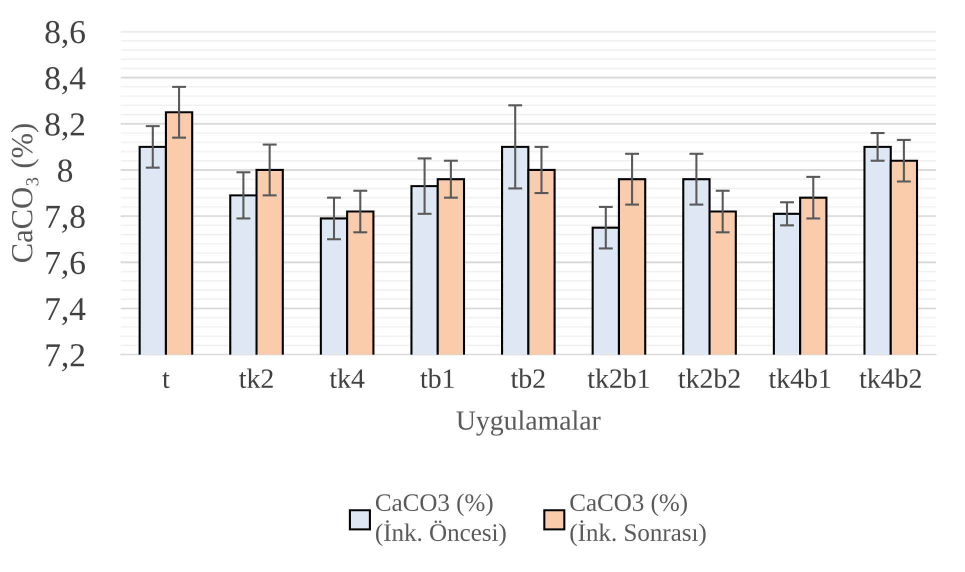 The height and width of the screenshot is (572, 965). What do you see at coordinates (347, 378) in the screenshot?
I see `x-tick-label: tk4` at bounding box center [347, 378].